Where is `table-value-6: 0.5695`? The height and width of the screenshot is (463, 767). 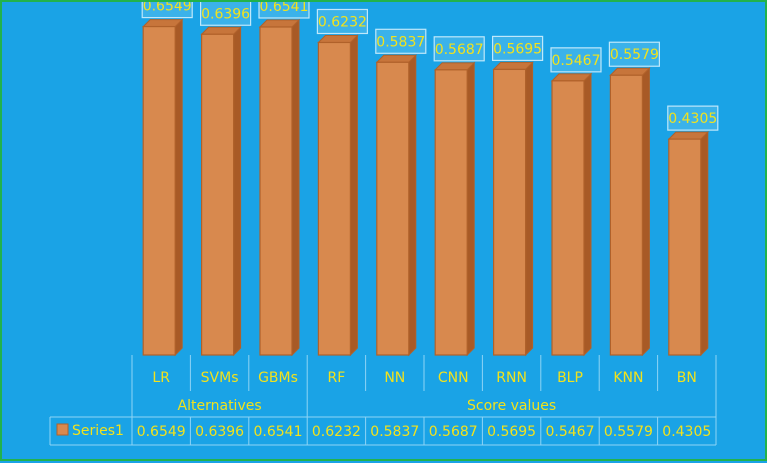 table-value-6: 0.5695 is located at coordinates (511, 432).